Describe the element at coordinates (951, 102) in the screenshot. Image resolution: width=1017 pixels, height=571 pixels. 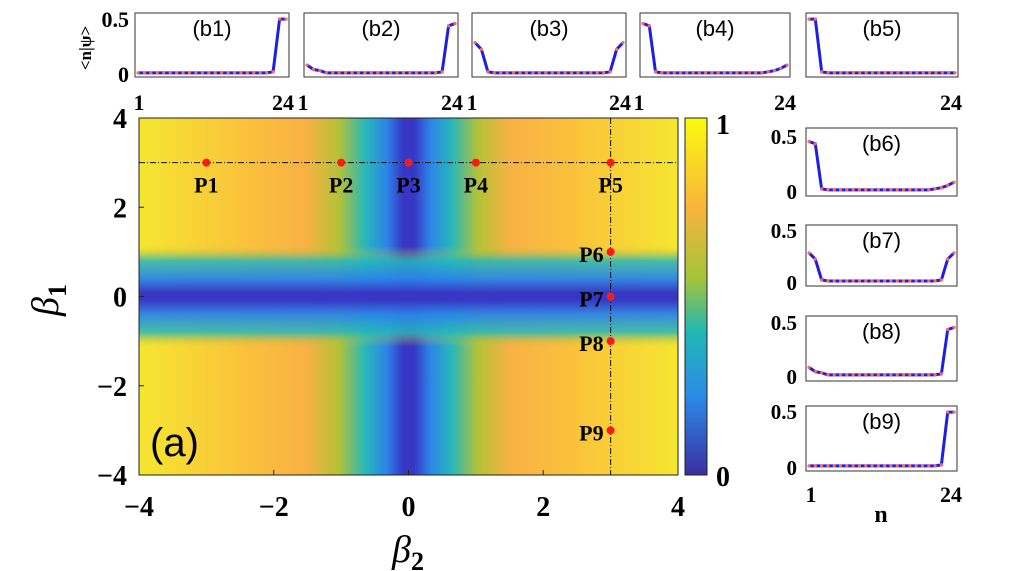
I see `top-x-tick-label: 24` at that location.